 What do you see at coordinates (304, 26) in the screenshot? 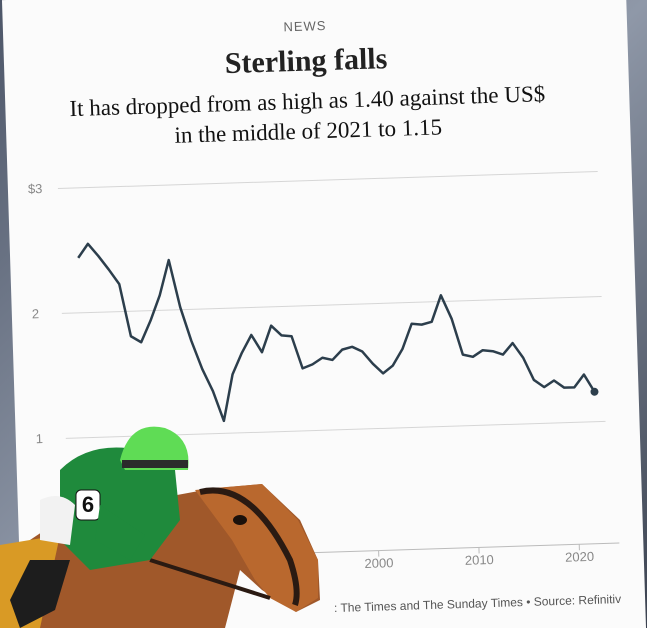
I see `section-label: NEWS` at bounding box center [304, 26].